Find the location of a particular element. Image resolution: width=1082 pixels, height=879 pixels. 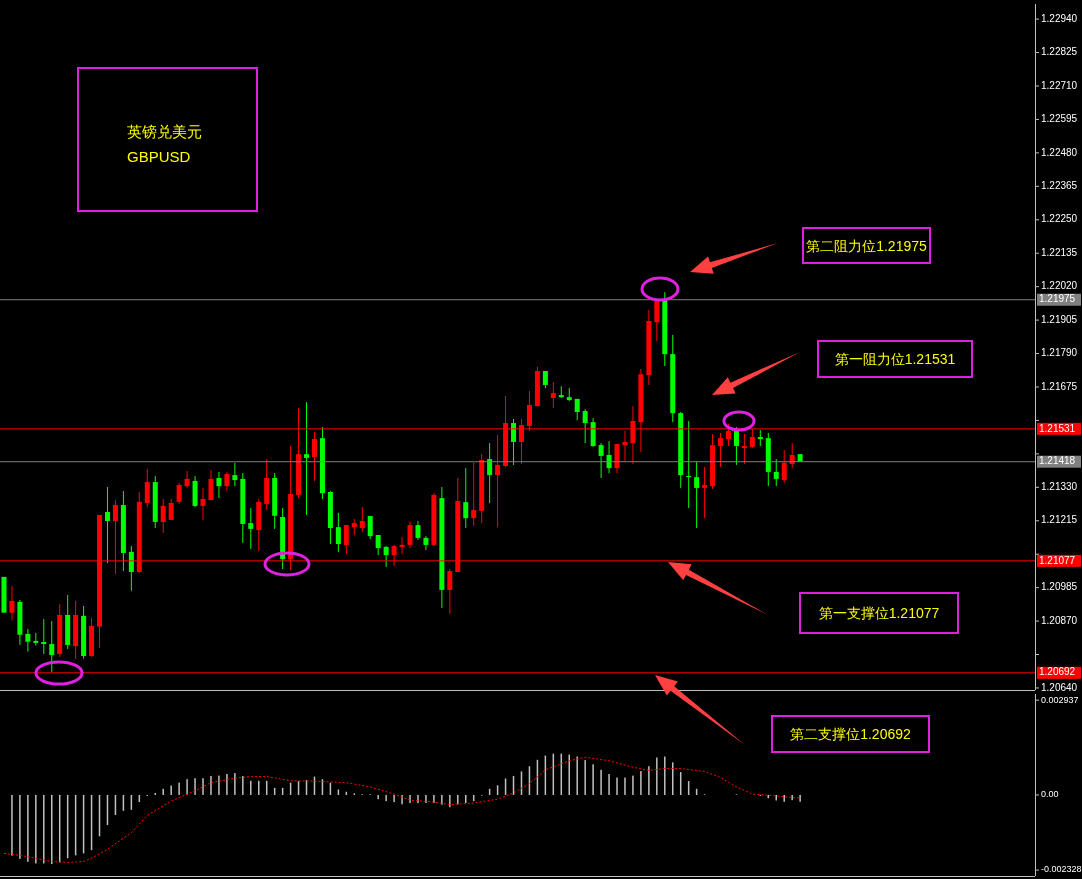

ref-line-label: 1.21975 is located at coordinates (1057, 299).